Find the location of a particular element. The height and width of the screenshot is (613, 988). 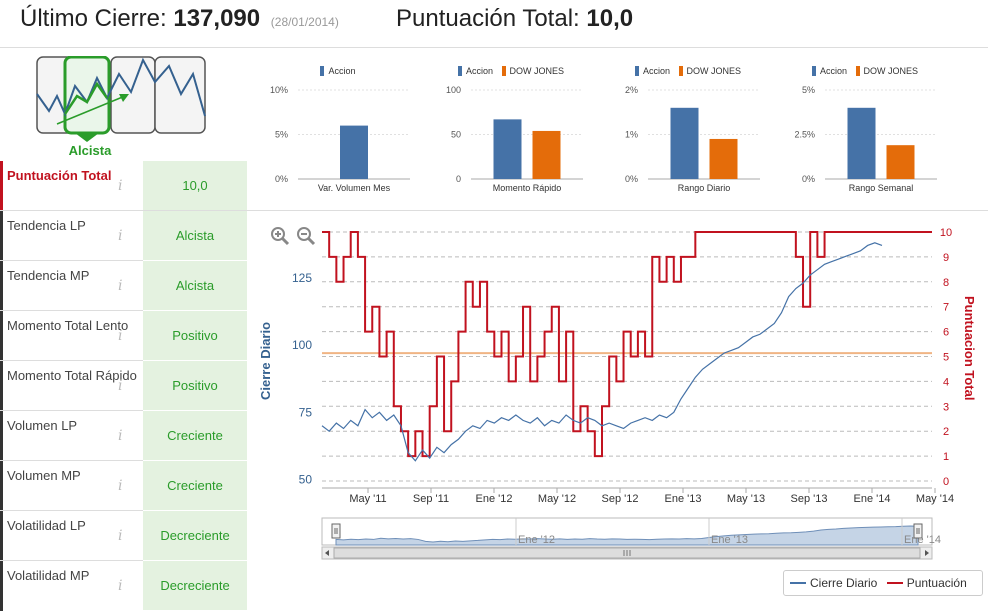

x-tick-label: Ene '13 is located at coordinates (683, 499).